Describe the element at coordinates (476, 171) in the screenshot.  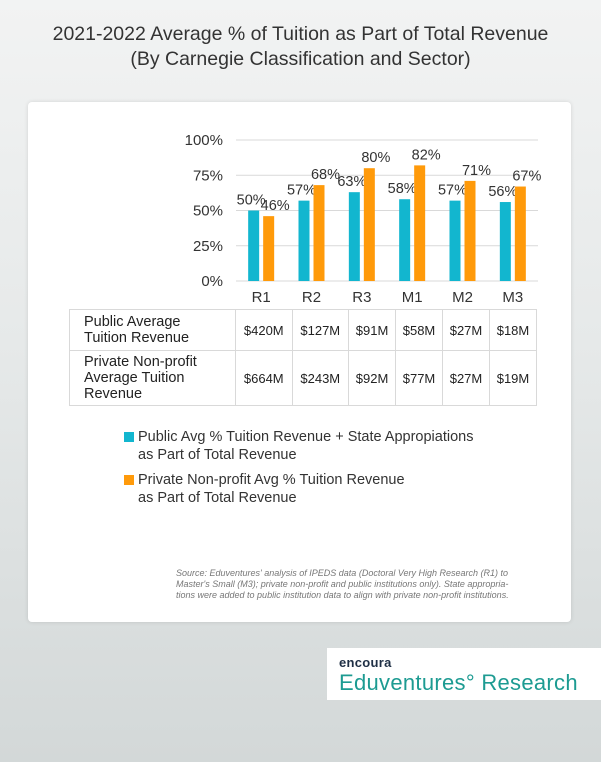
I see `data-label-private: 71%` at that location.